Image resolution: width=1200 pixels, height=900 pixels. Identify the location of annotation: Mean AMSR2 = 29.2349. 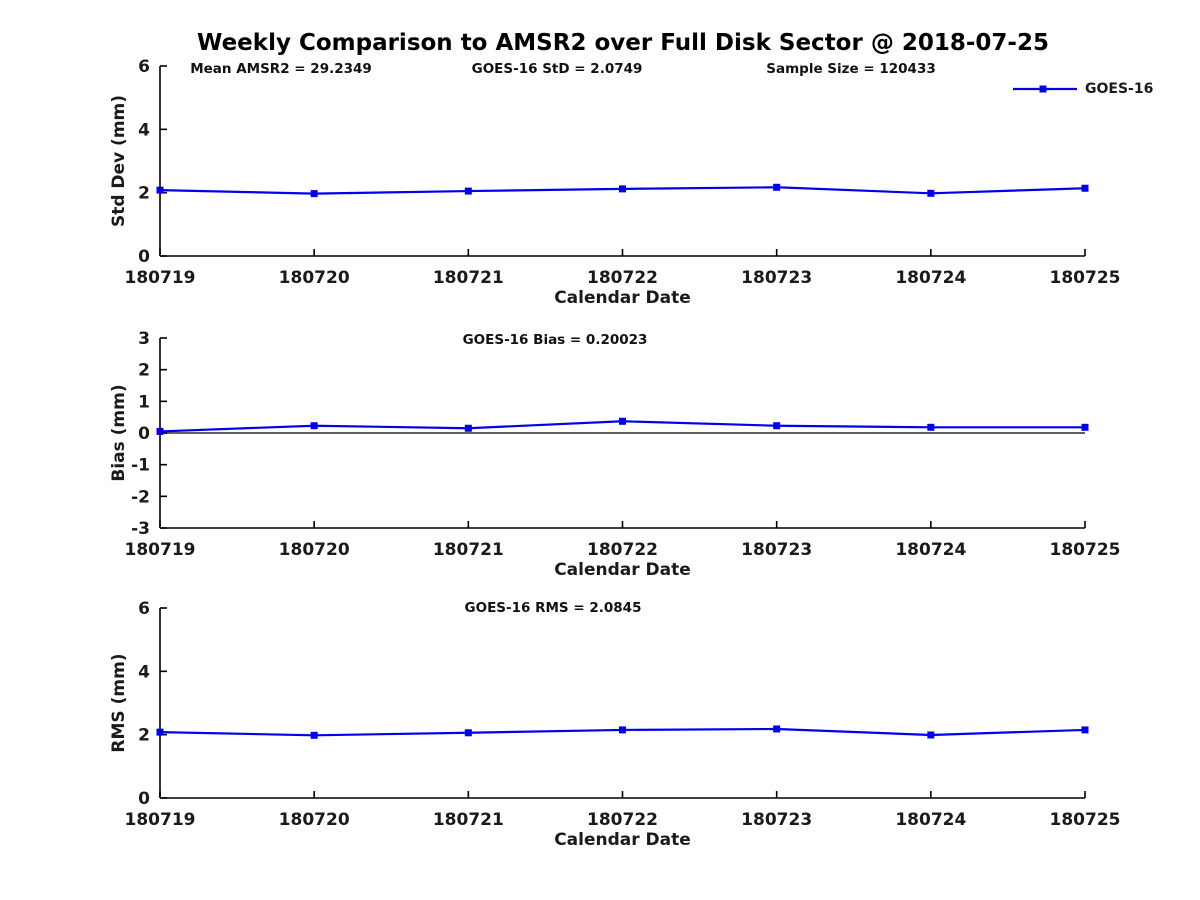
(281, 69).